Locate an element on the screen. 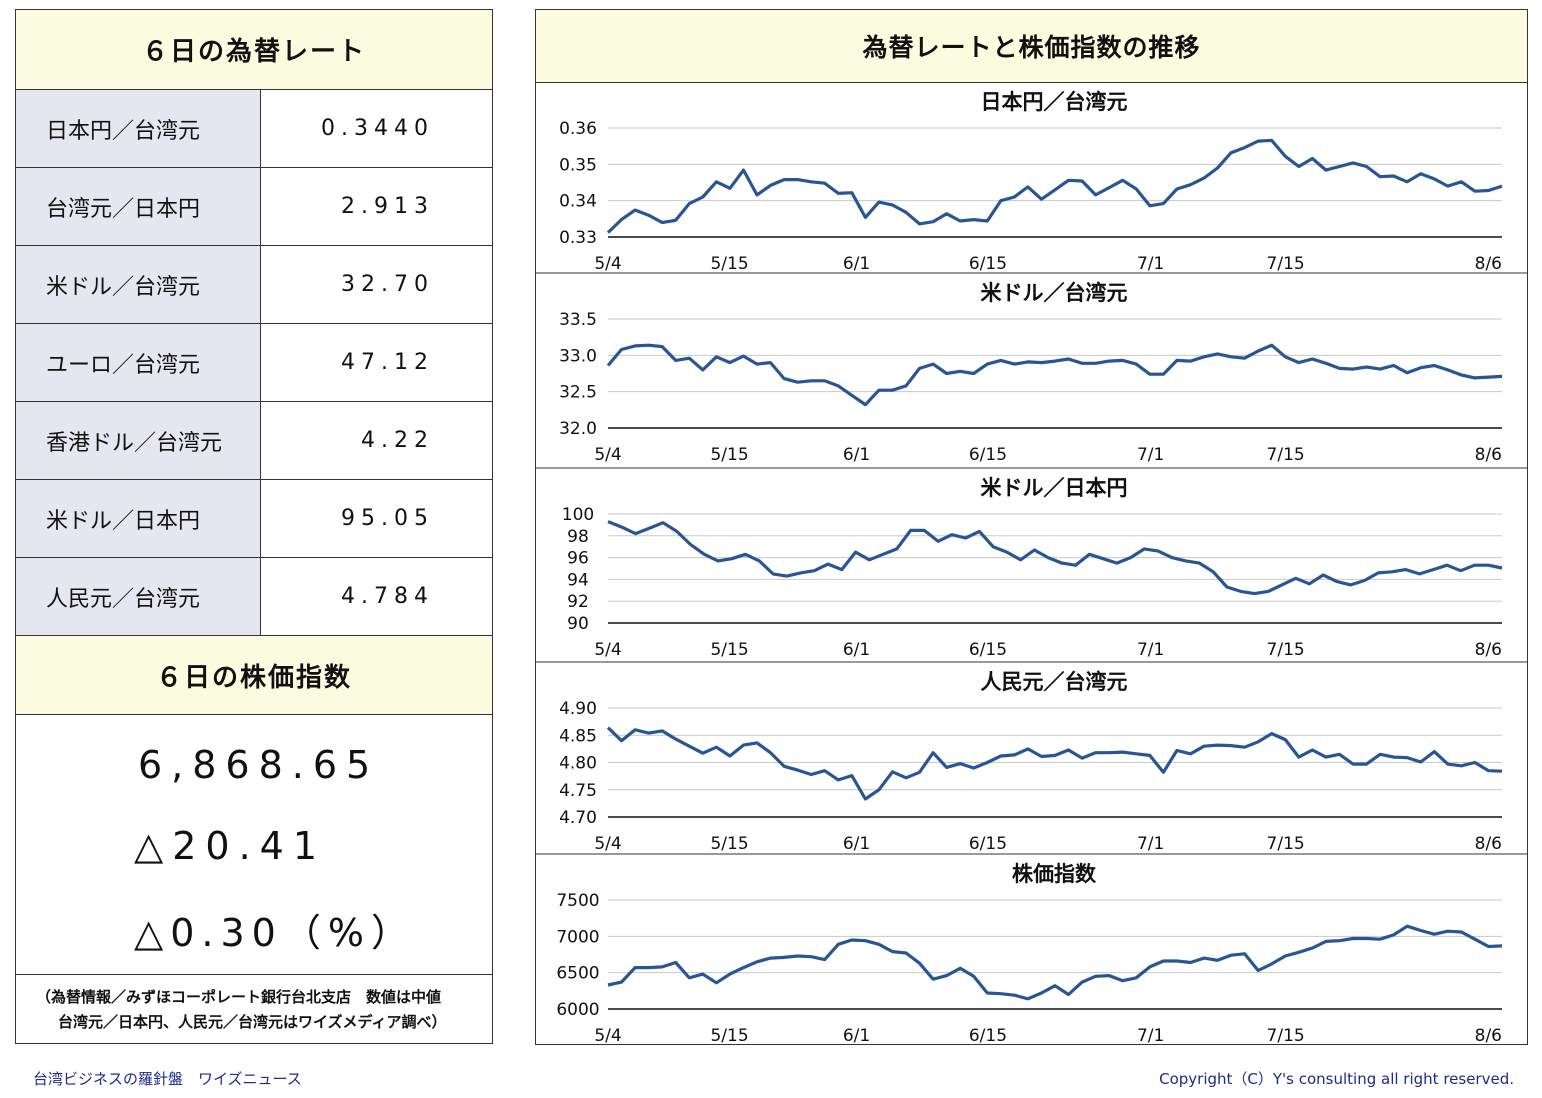  rate-label: 台湾元／日本円 is located at coordinates (138, 206).